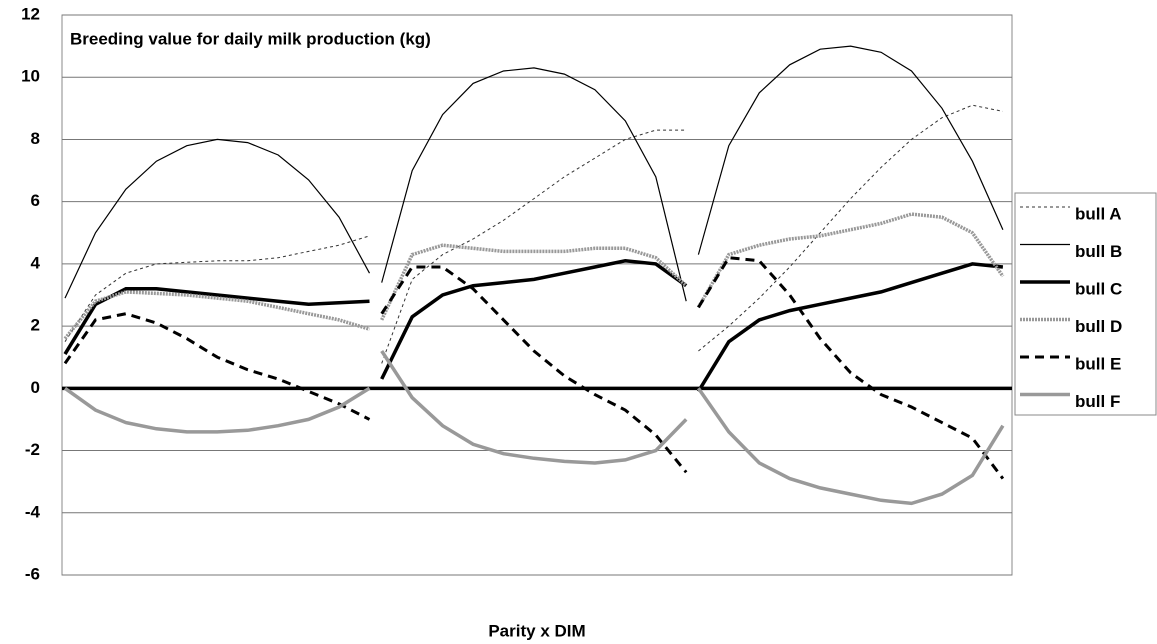  Describe the element at coordinates (36, 262) in the screenshot. I see `y-tick-label: 4` at that location.